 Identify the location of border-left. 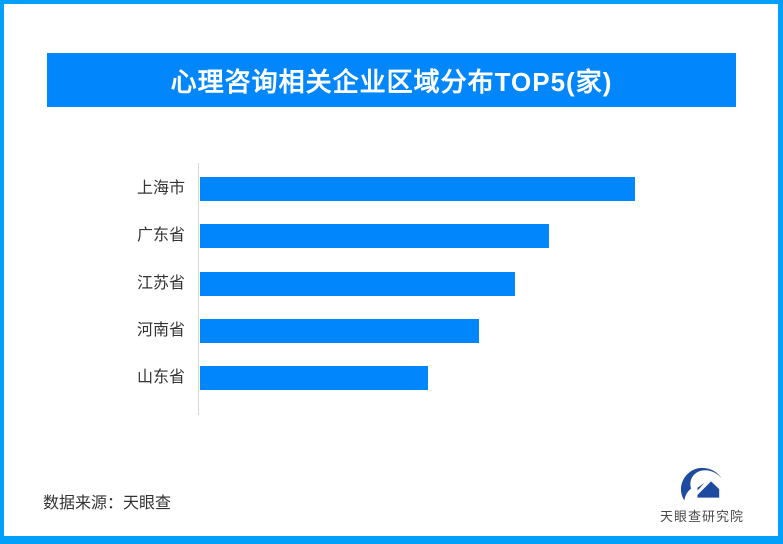
(2, 272).